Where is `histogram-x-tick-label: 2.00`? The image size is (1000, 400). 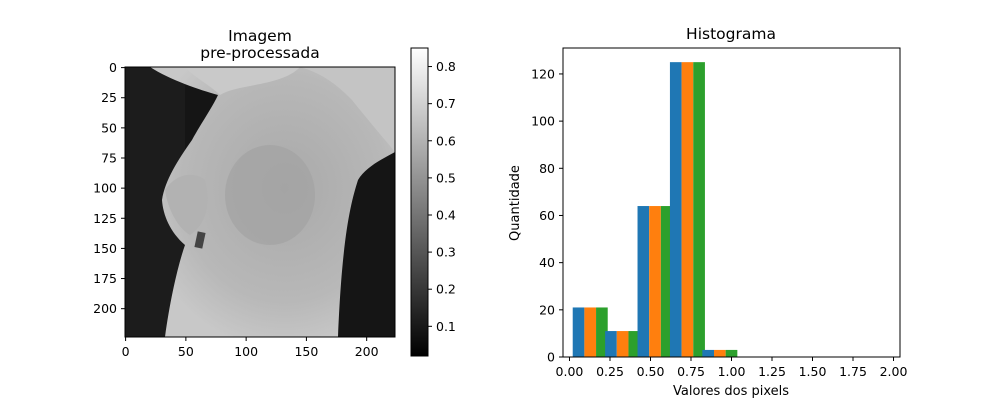 histogram-x-tick-label: 2.00 is located at coordinates (894, 371).